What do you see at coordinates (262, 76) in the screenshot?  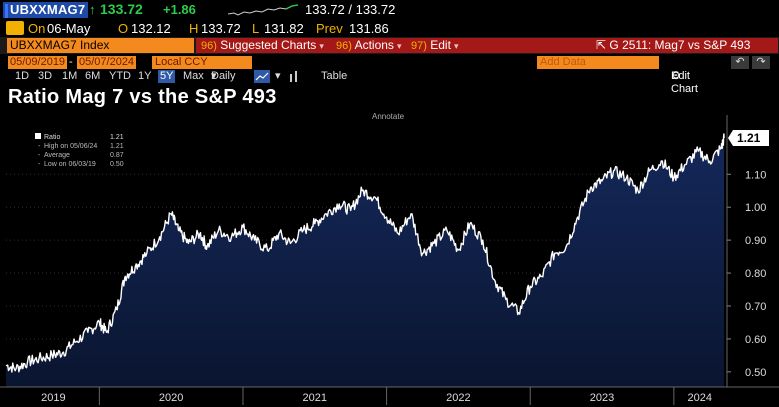 I see `line-chart-icon` at bounding box center [262, 76].